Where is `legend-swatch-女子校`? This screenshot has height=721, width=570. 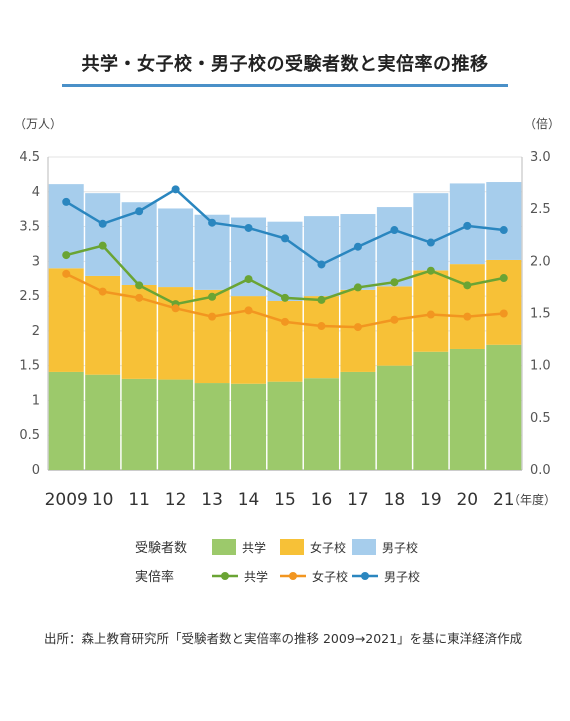
legend-swatch-女子校 is located at coordinates (292, 547).